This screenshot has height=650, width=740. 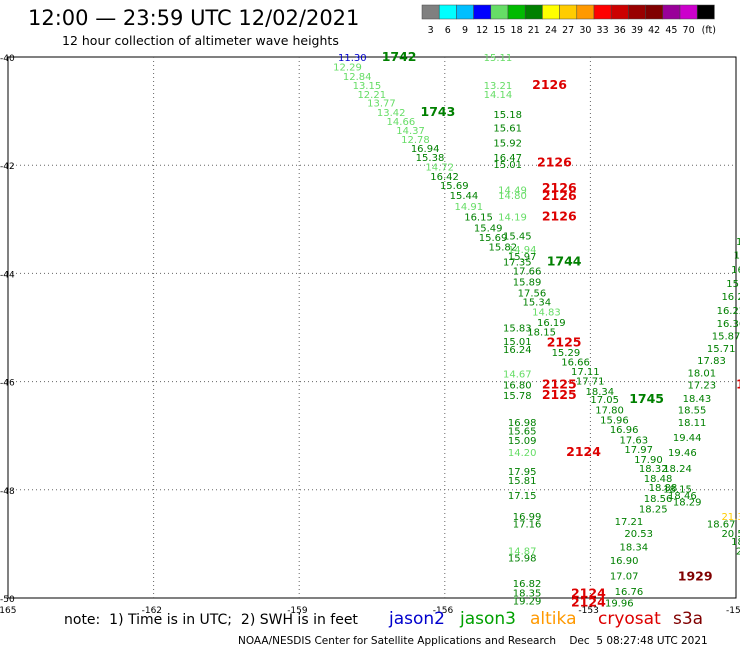 I want to click on color-scale-tick: 18, so click(x=517, y=30).